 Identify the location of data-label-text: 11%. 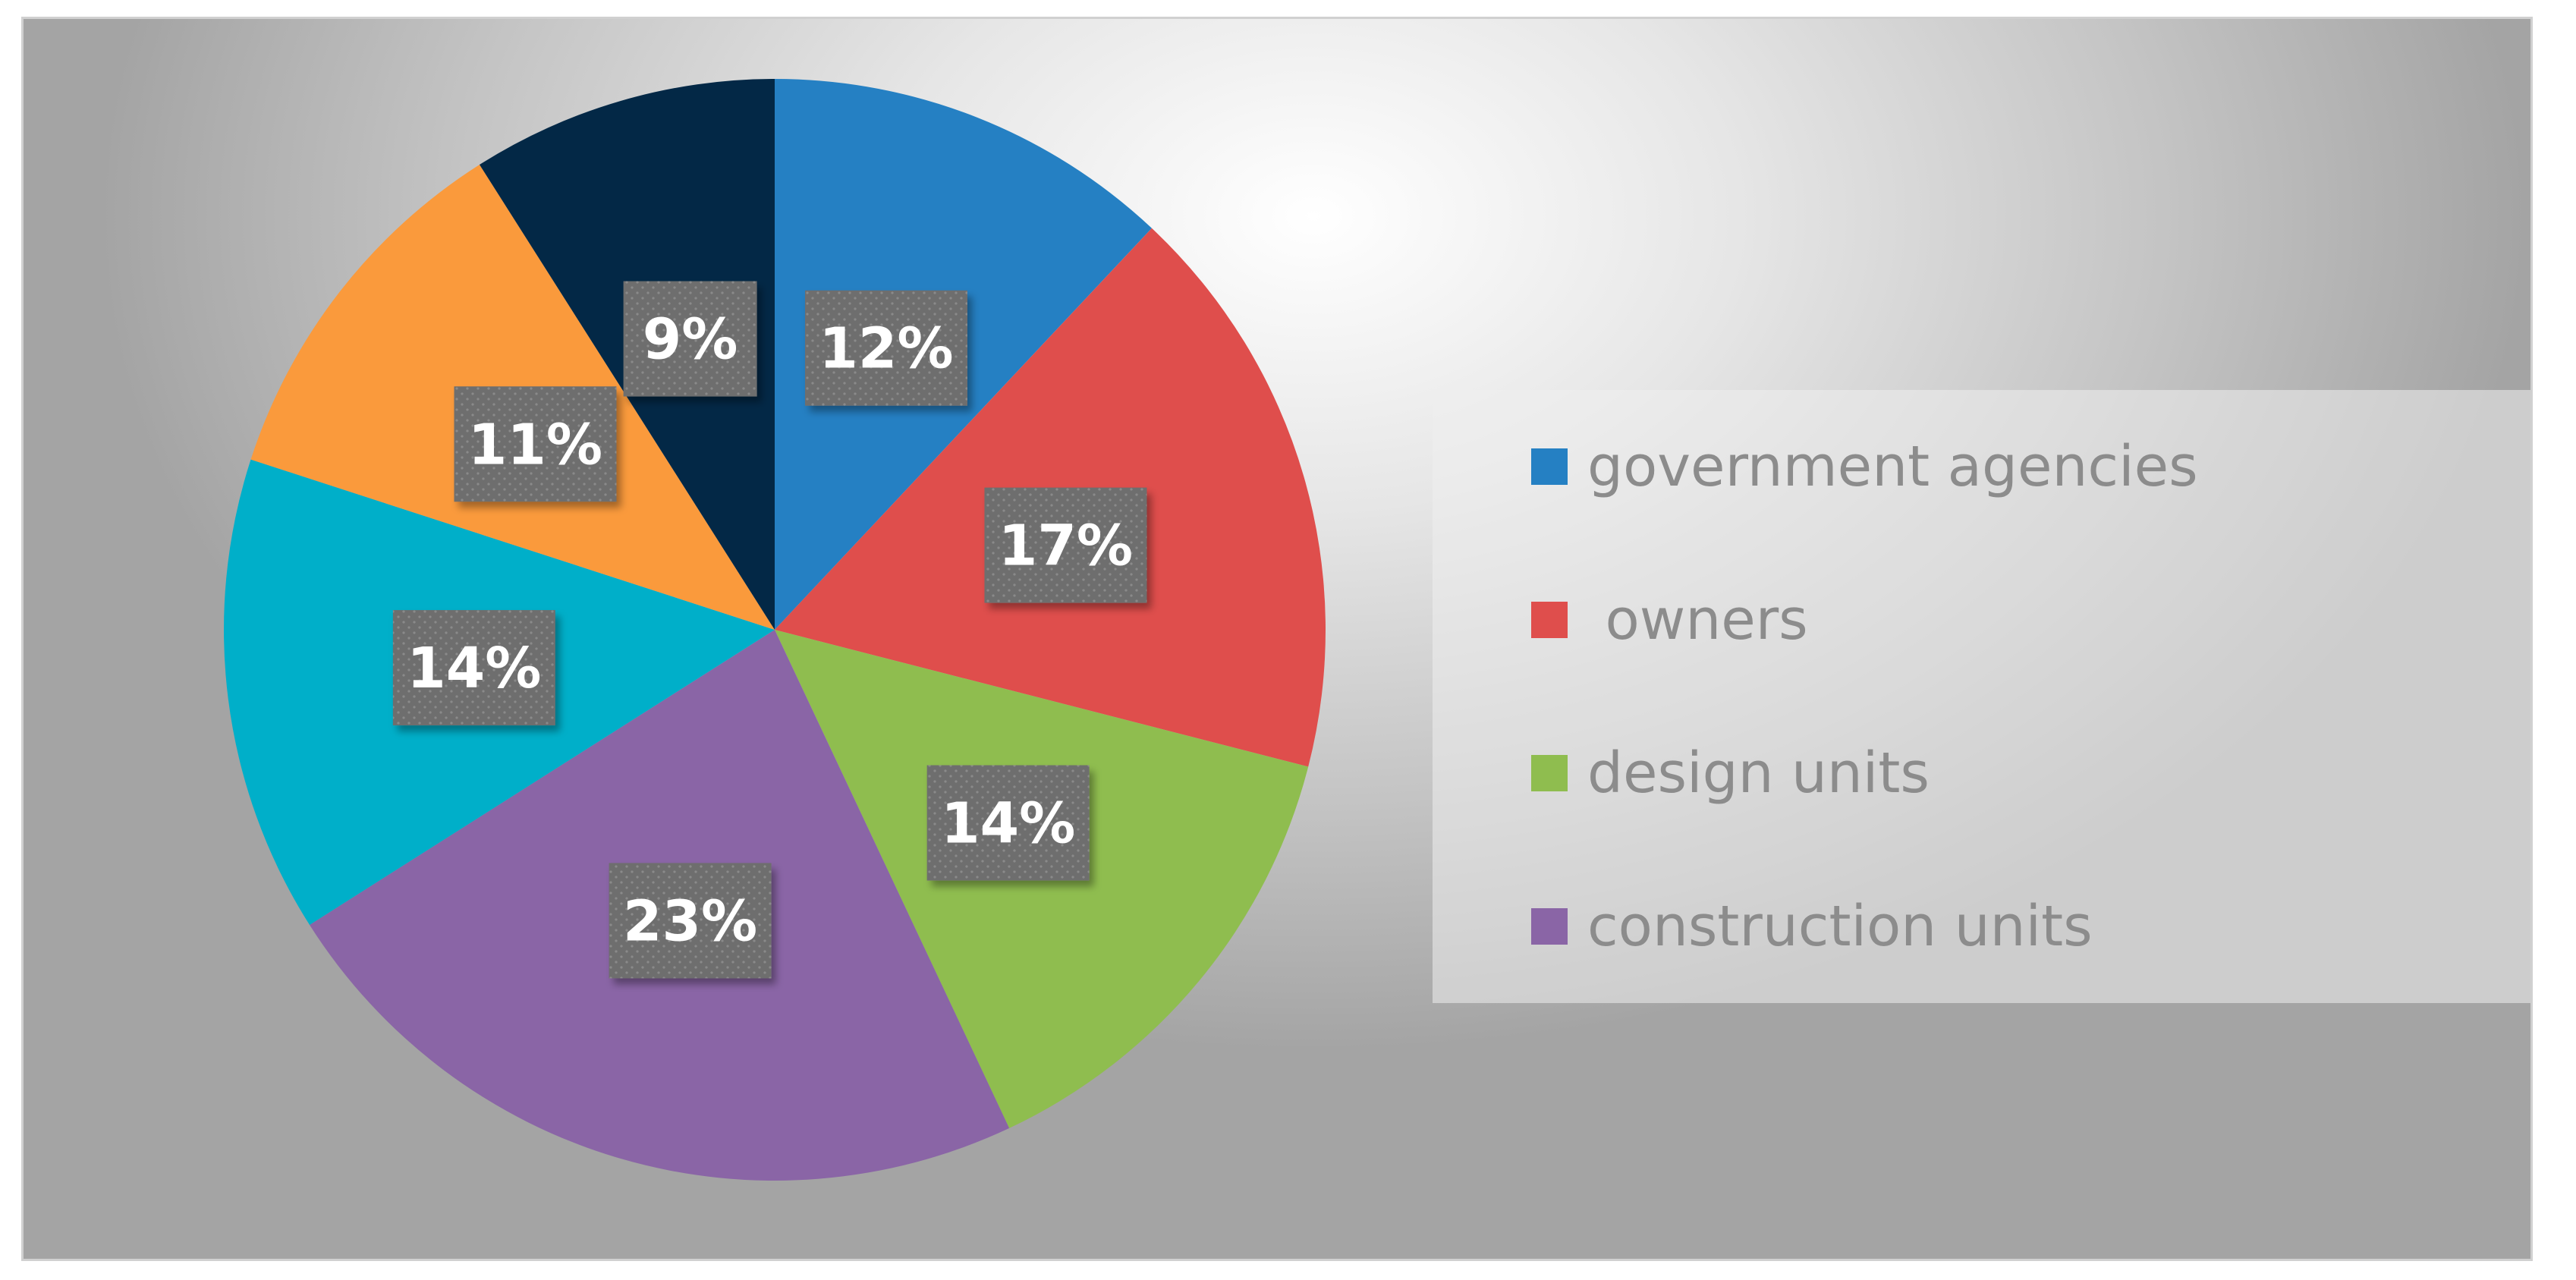
(535, 444).